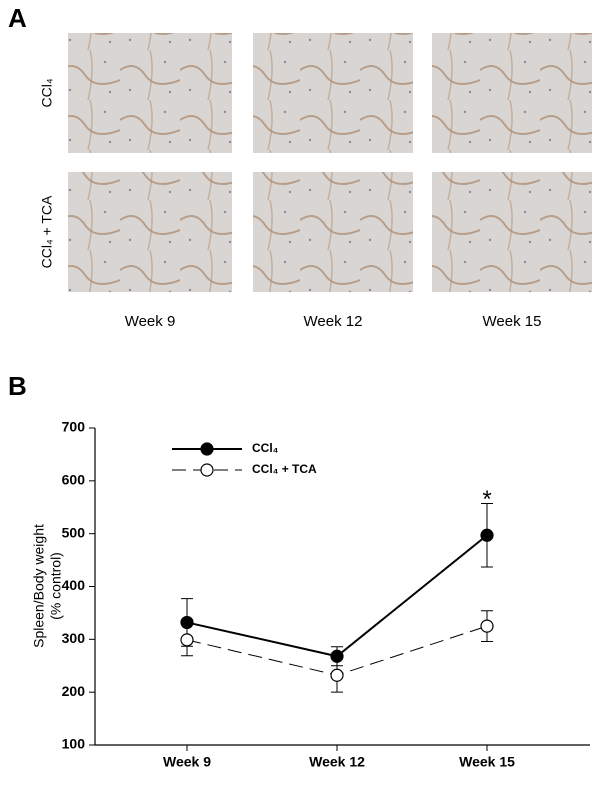 Image resolution: width=602 pixels, height=786 pixels. I want to click on legend-label: CCl₄, so click(265, 448).